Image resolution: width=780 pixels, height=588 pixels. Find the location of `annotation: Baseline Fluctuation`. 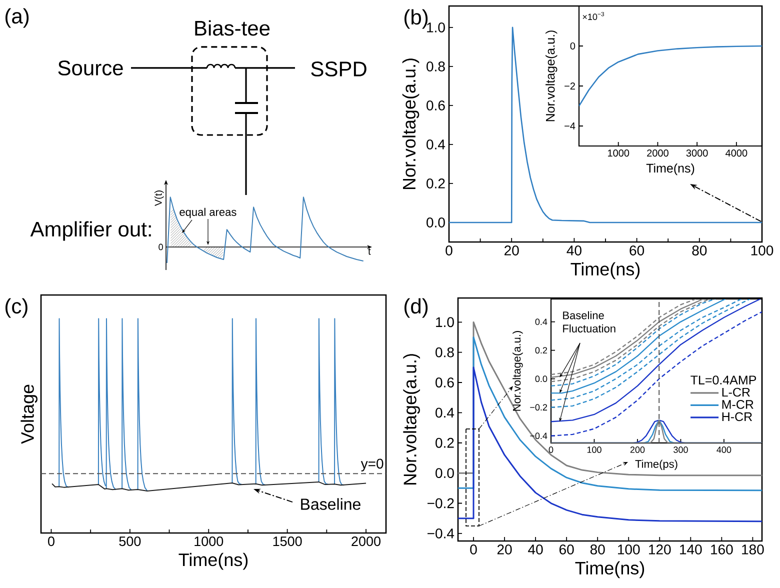

annotation: Baseline Fluctuation is located at coordinates (589, 321).